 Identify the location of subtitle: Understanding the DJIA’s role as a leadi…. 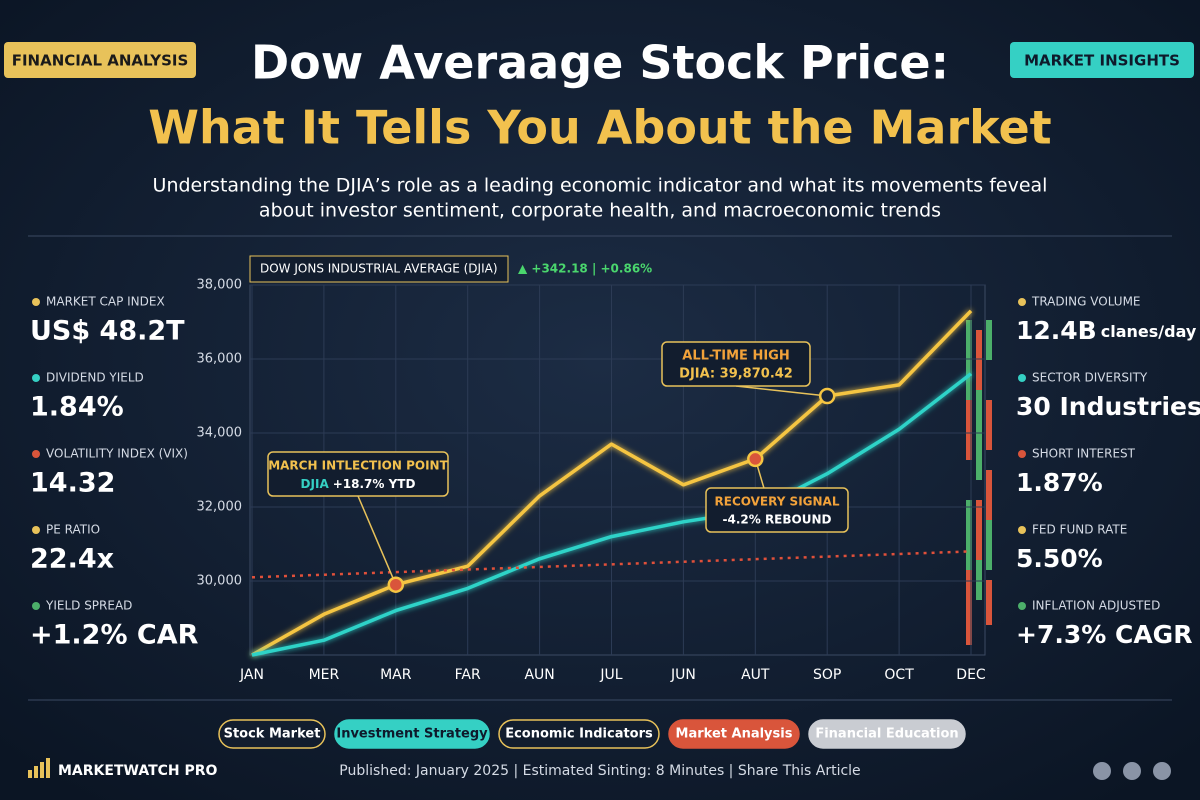
(600, 186).